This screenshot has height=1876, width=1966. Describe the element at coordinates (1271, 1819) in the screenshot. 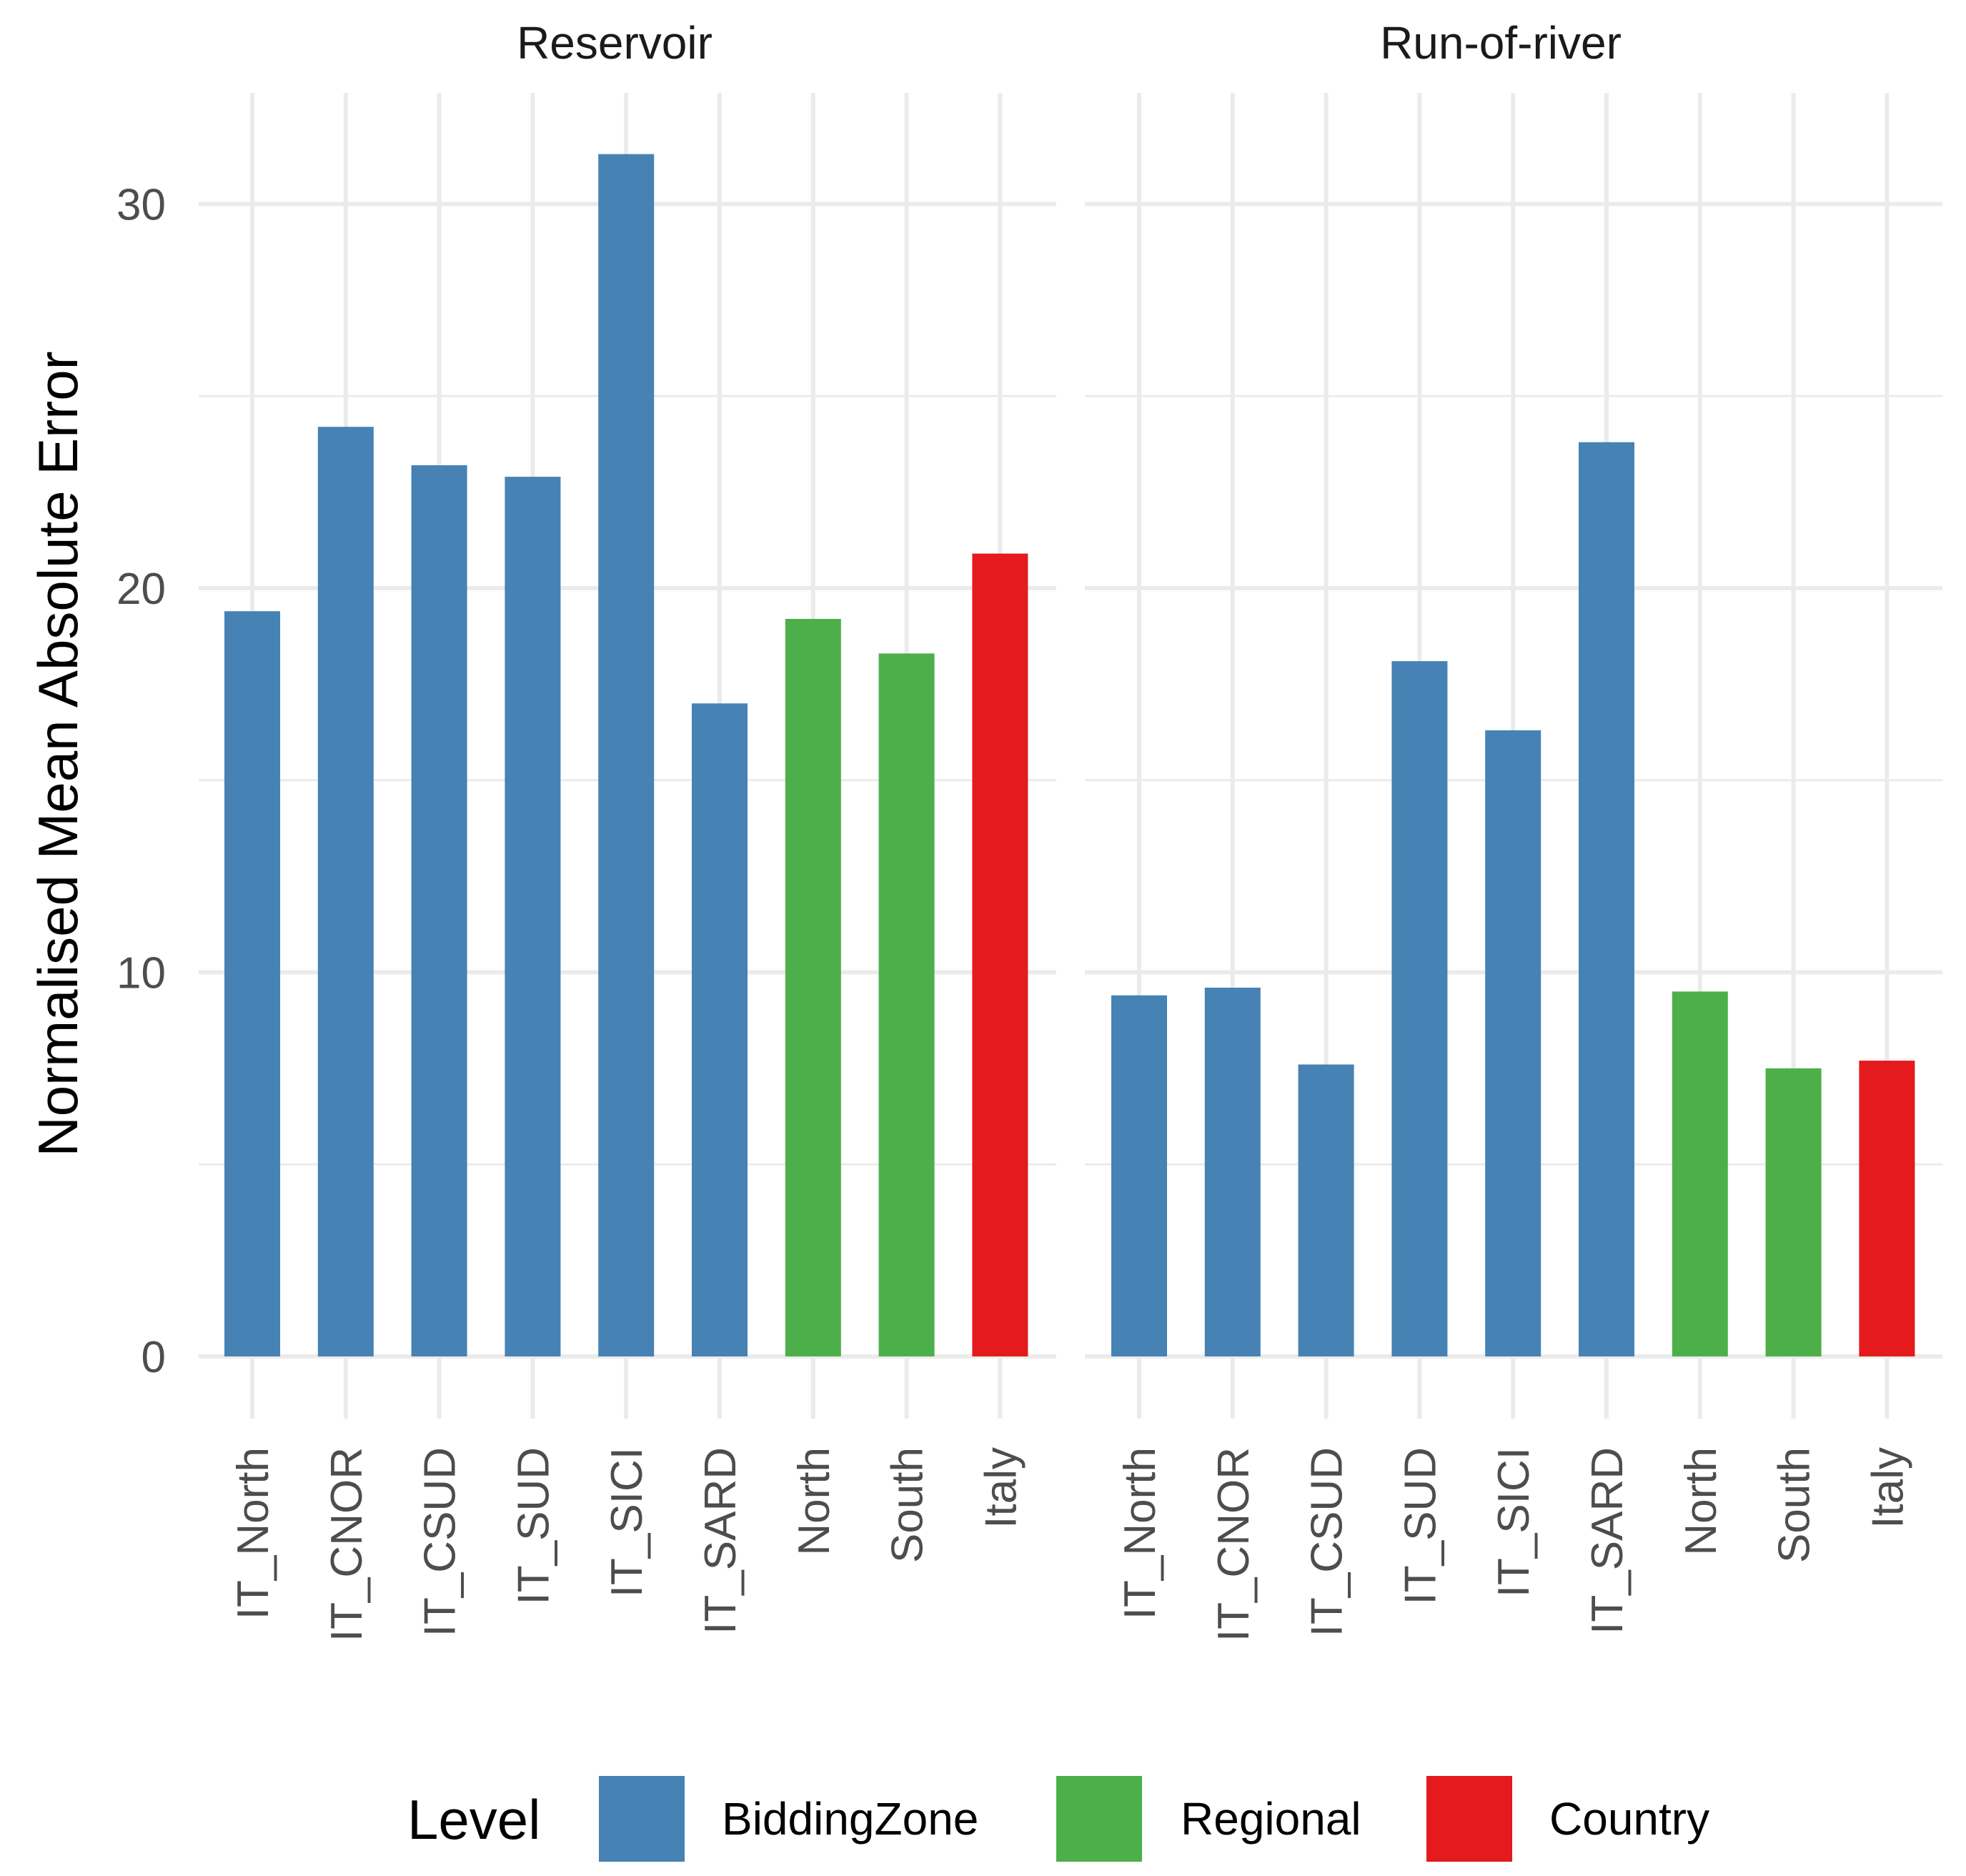

I see `legend-label: Regional` at that location.